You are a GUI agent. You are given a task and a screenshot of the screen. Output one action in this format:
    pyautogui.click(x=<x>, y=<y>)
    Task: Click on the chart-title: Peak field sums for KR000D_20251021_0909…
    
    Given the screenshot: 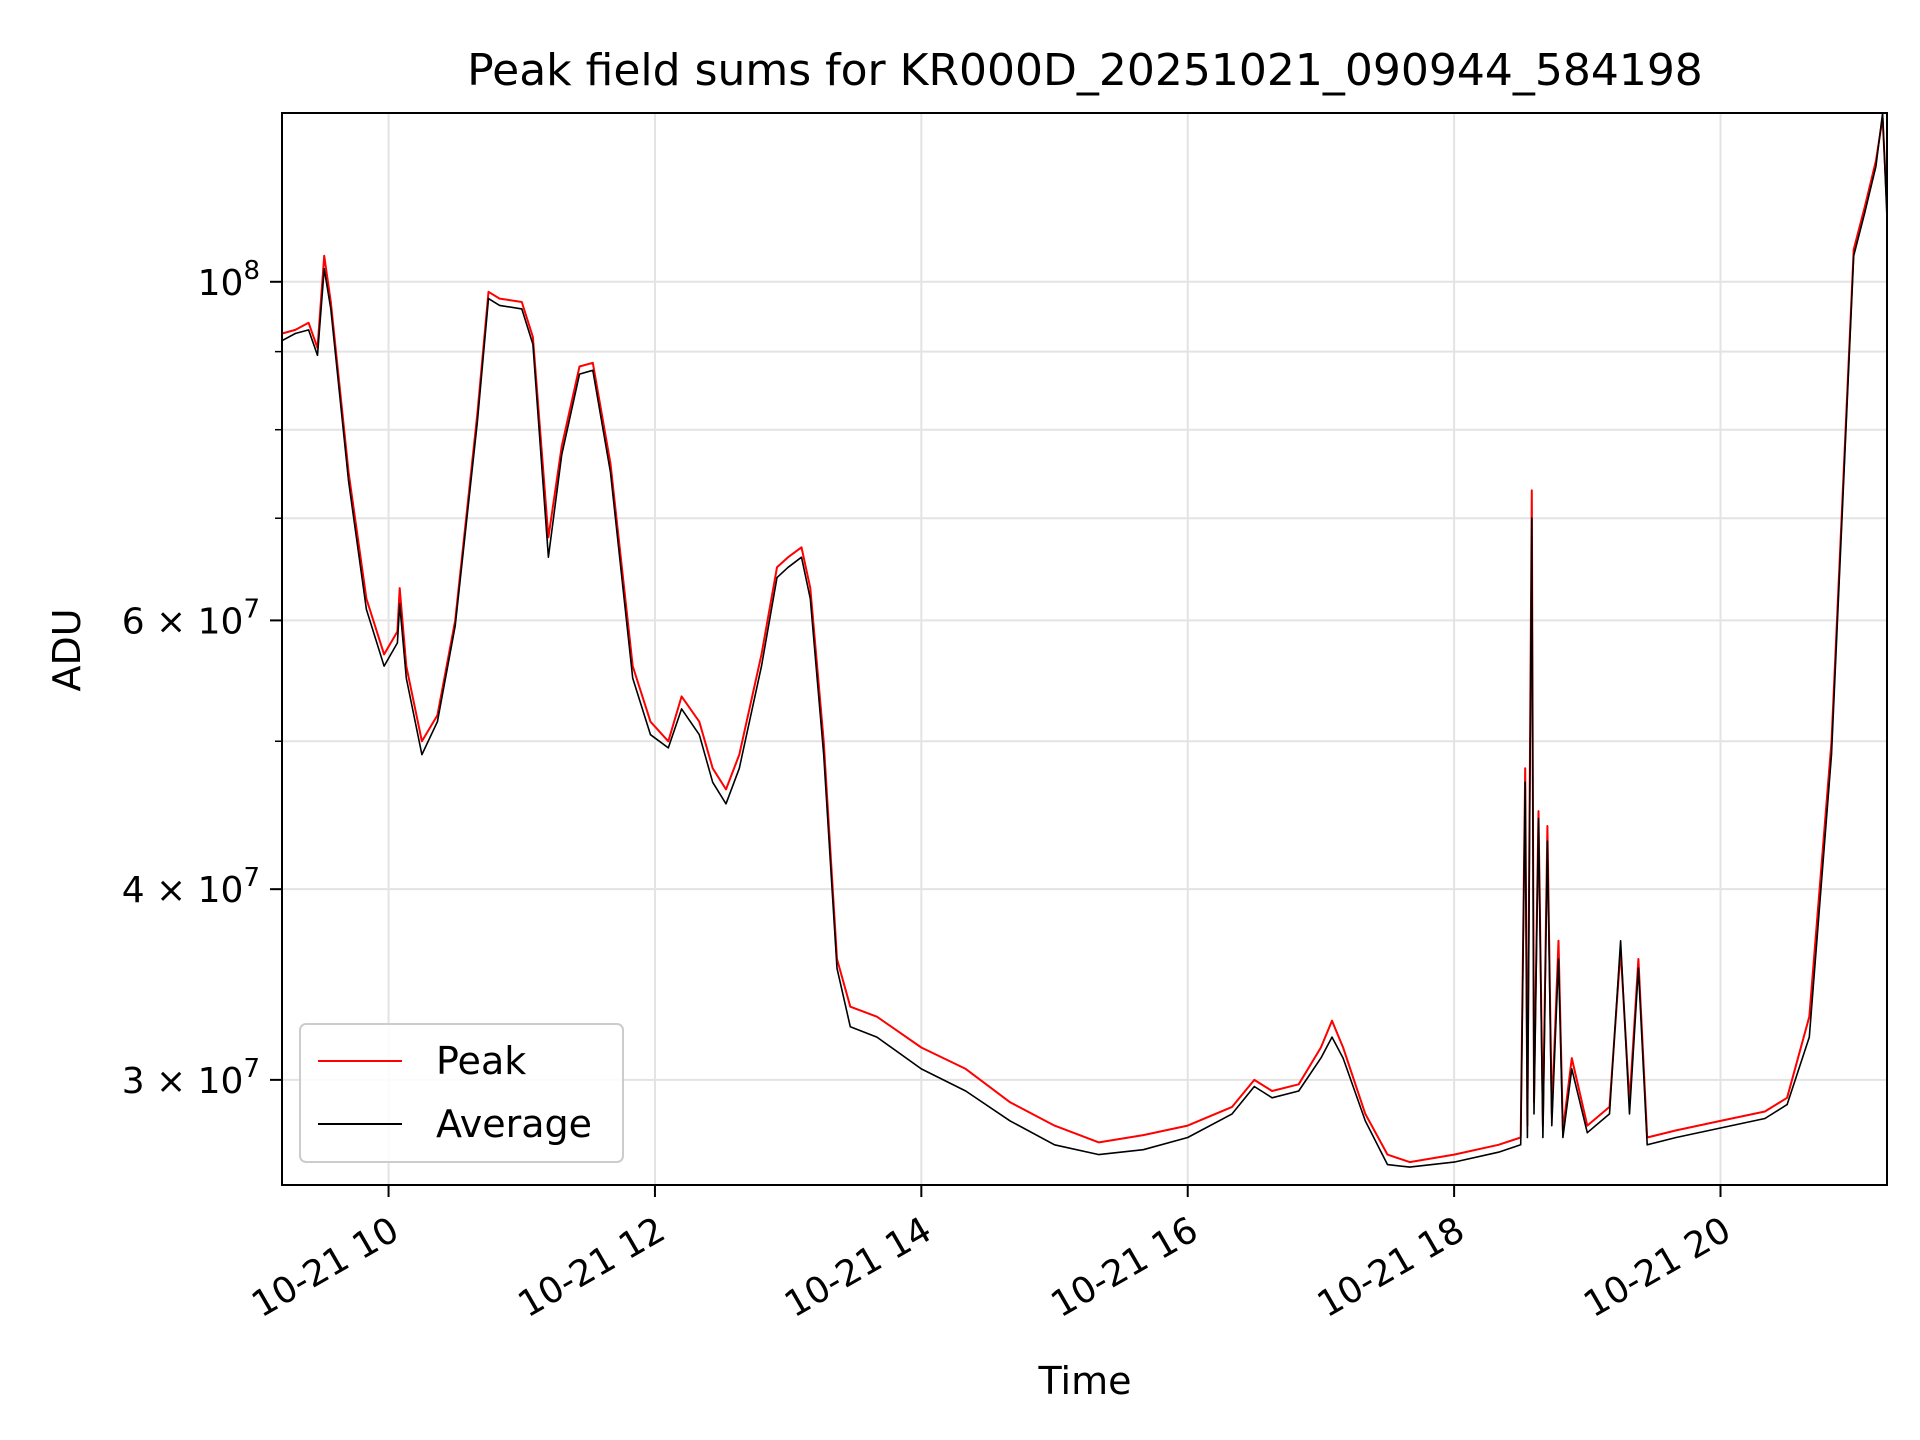 What is the action you would take?
    pyautogui.click(x=1085, y=70)
    